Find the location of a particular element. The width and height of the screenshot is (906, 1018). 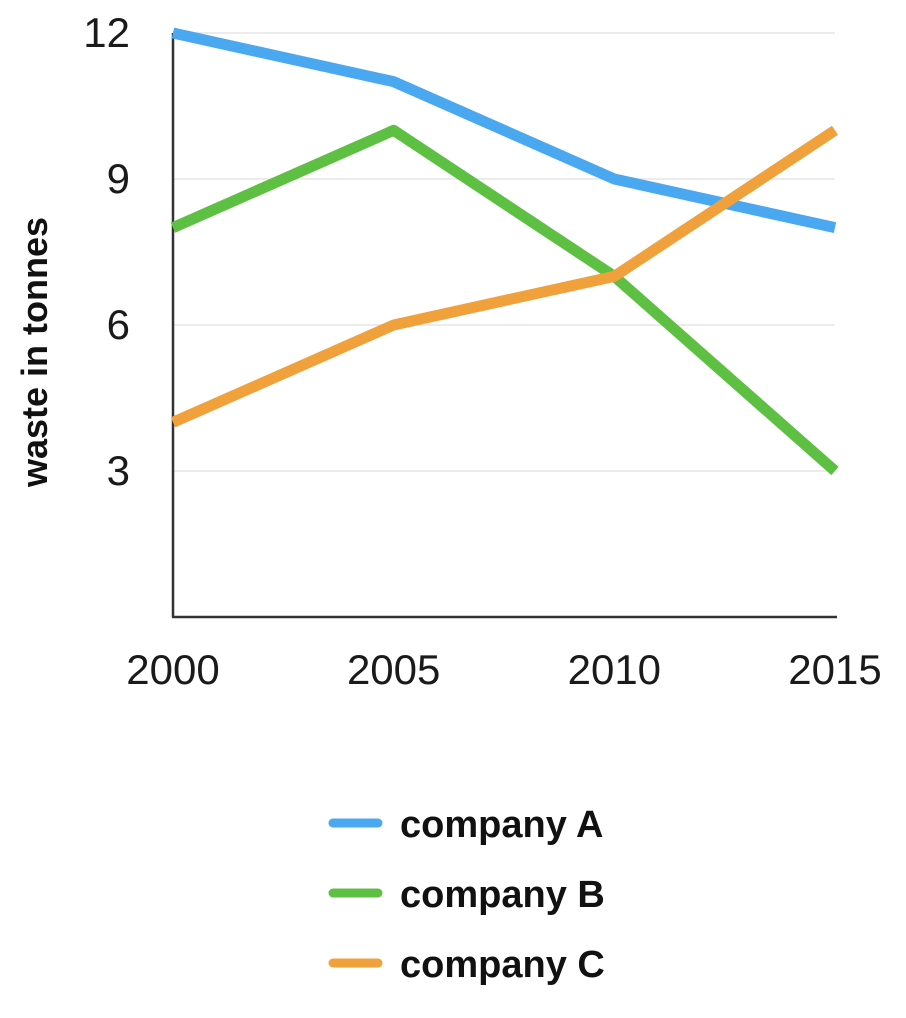

y-tick-labels: 3 6 9 12 is located at coordinates (106, 251).